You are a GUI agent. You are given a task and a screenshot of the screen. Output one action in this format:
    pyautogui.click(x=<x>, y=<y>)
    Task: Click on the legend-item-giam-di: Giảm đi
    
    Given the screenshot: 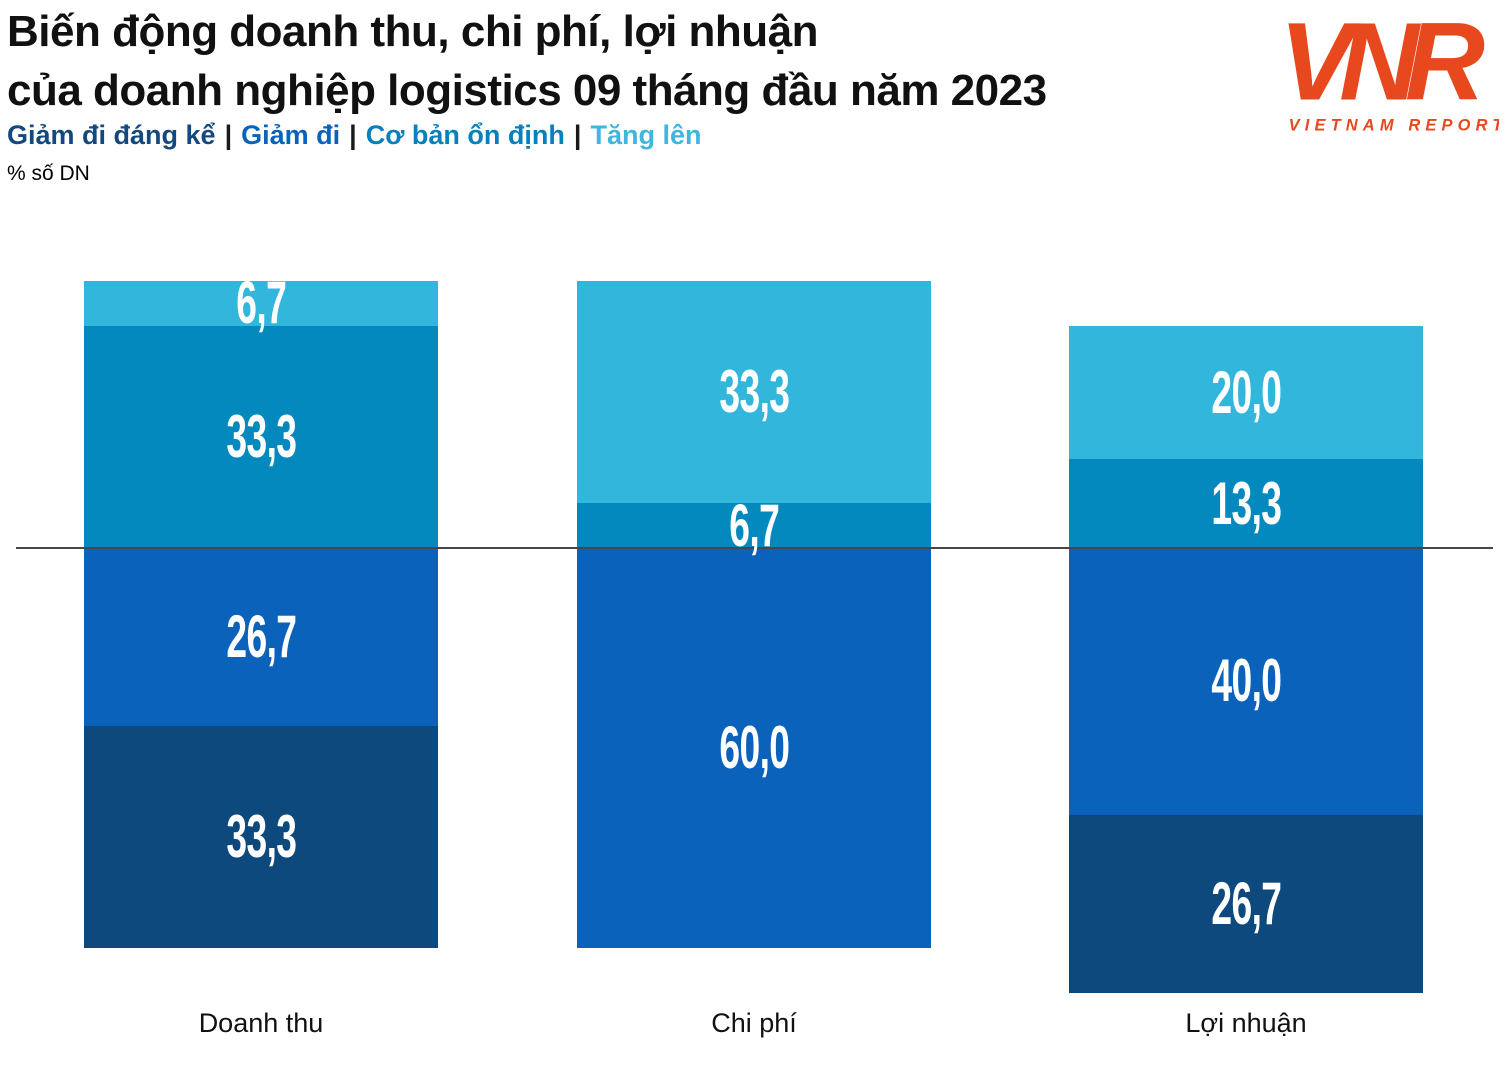 What is the action you would take?
    pyautogui.click(x=291, y=135)
    